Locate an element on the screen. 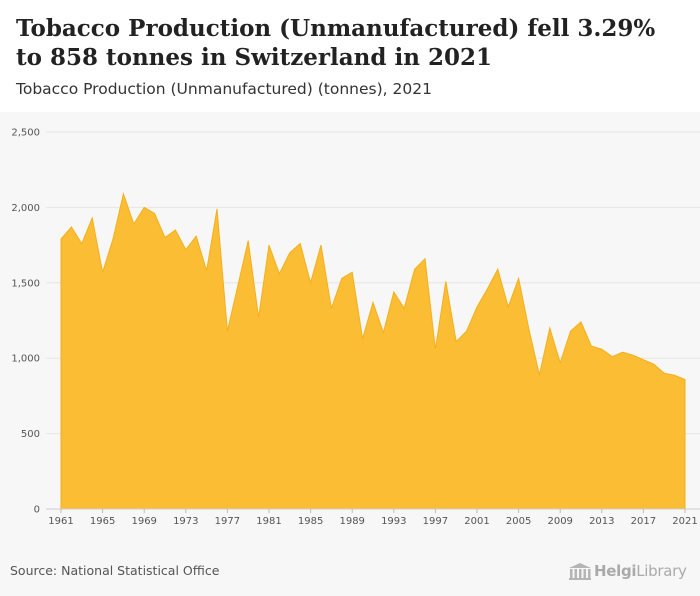  x-tick-label: 1985 is located at coordinates (310, 521).